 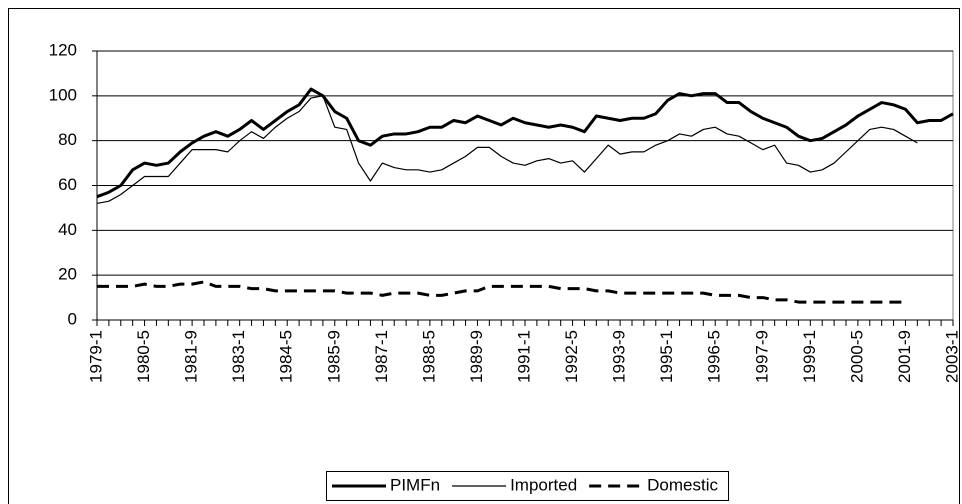 I want to click on legend-box, so click(x=528, y=486).